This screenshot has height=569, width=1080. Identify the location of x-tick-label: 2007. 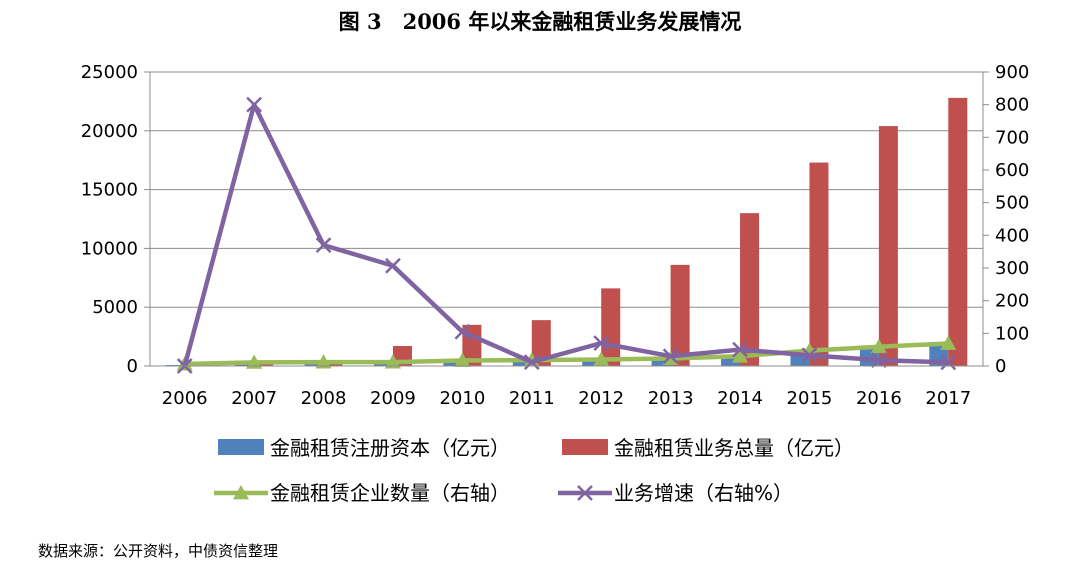
(254, 398).